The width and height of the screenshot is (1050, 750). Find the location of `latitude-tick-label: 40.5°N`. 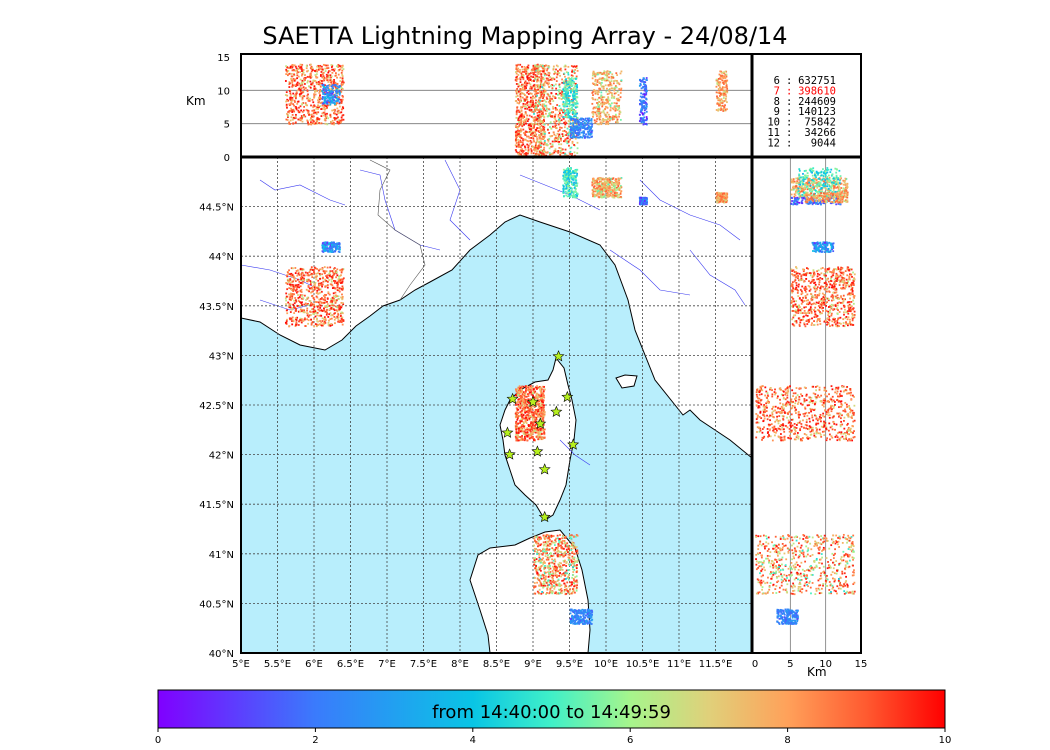

latitude-tick-label: 40.5°N is located at coordinates (216, 604).